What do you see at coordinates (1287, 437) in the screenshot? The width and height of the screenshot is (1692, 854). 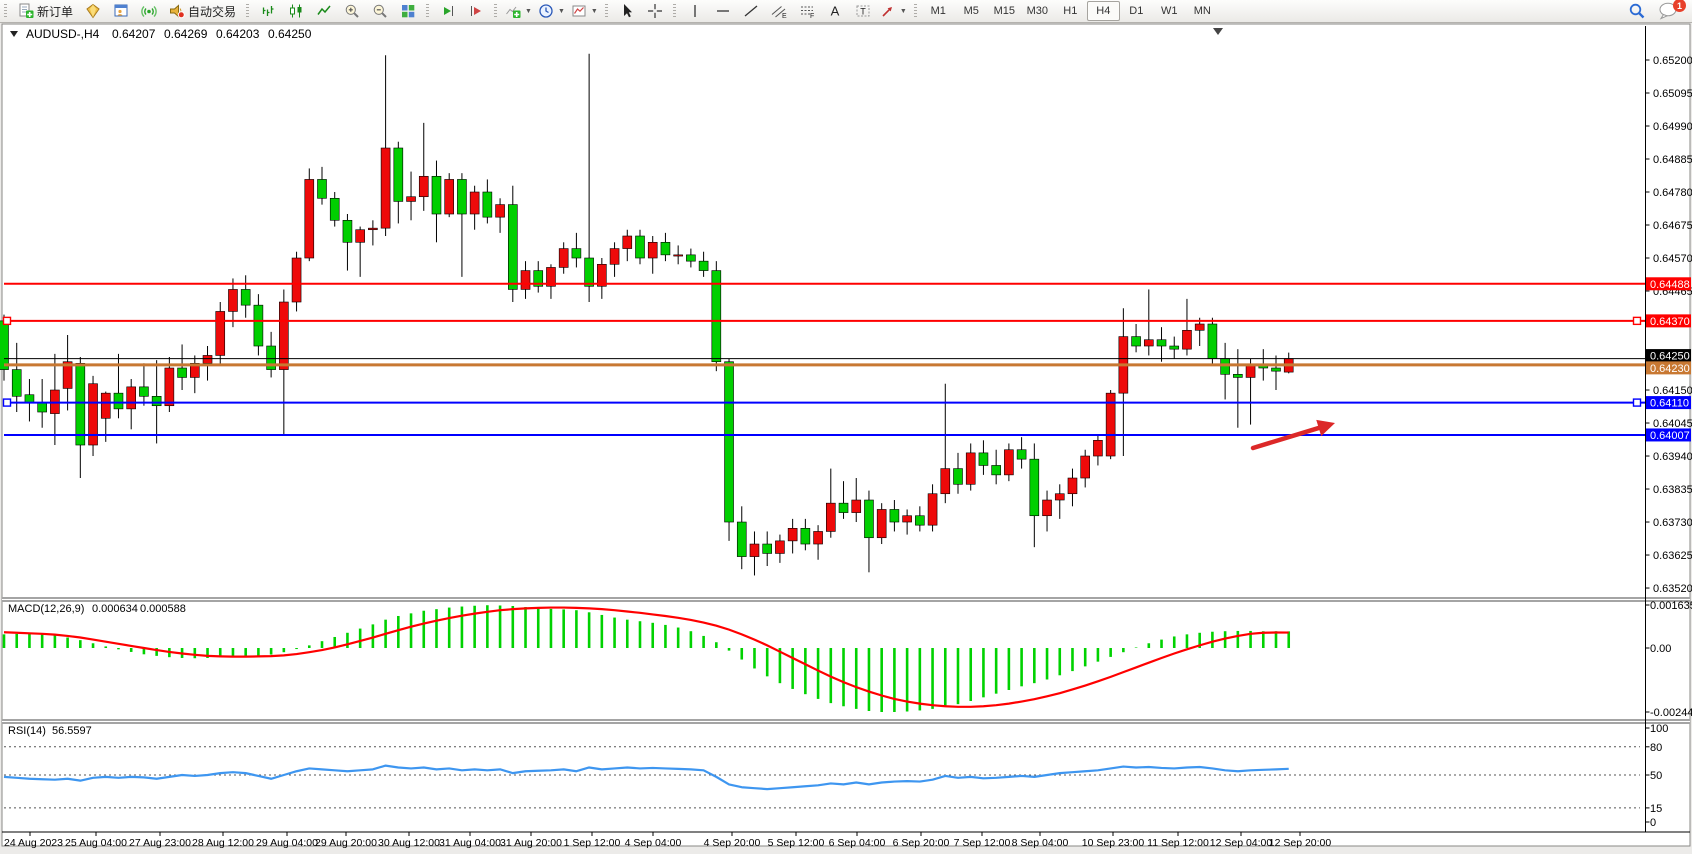 I see `annotation-arrow-shaft` at bounding box center [1287, 437].